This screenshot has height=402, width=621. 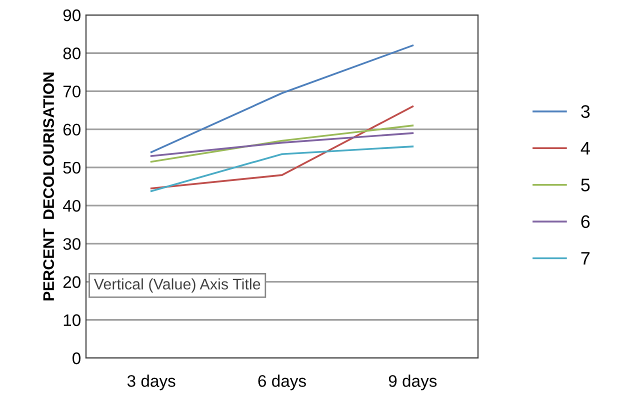 What do you see at coordinates (71, 168) in the screenshot?
I see `y-tick-label: 50` at bounding box center [71, 168].